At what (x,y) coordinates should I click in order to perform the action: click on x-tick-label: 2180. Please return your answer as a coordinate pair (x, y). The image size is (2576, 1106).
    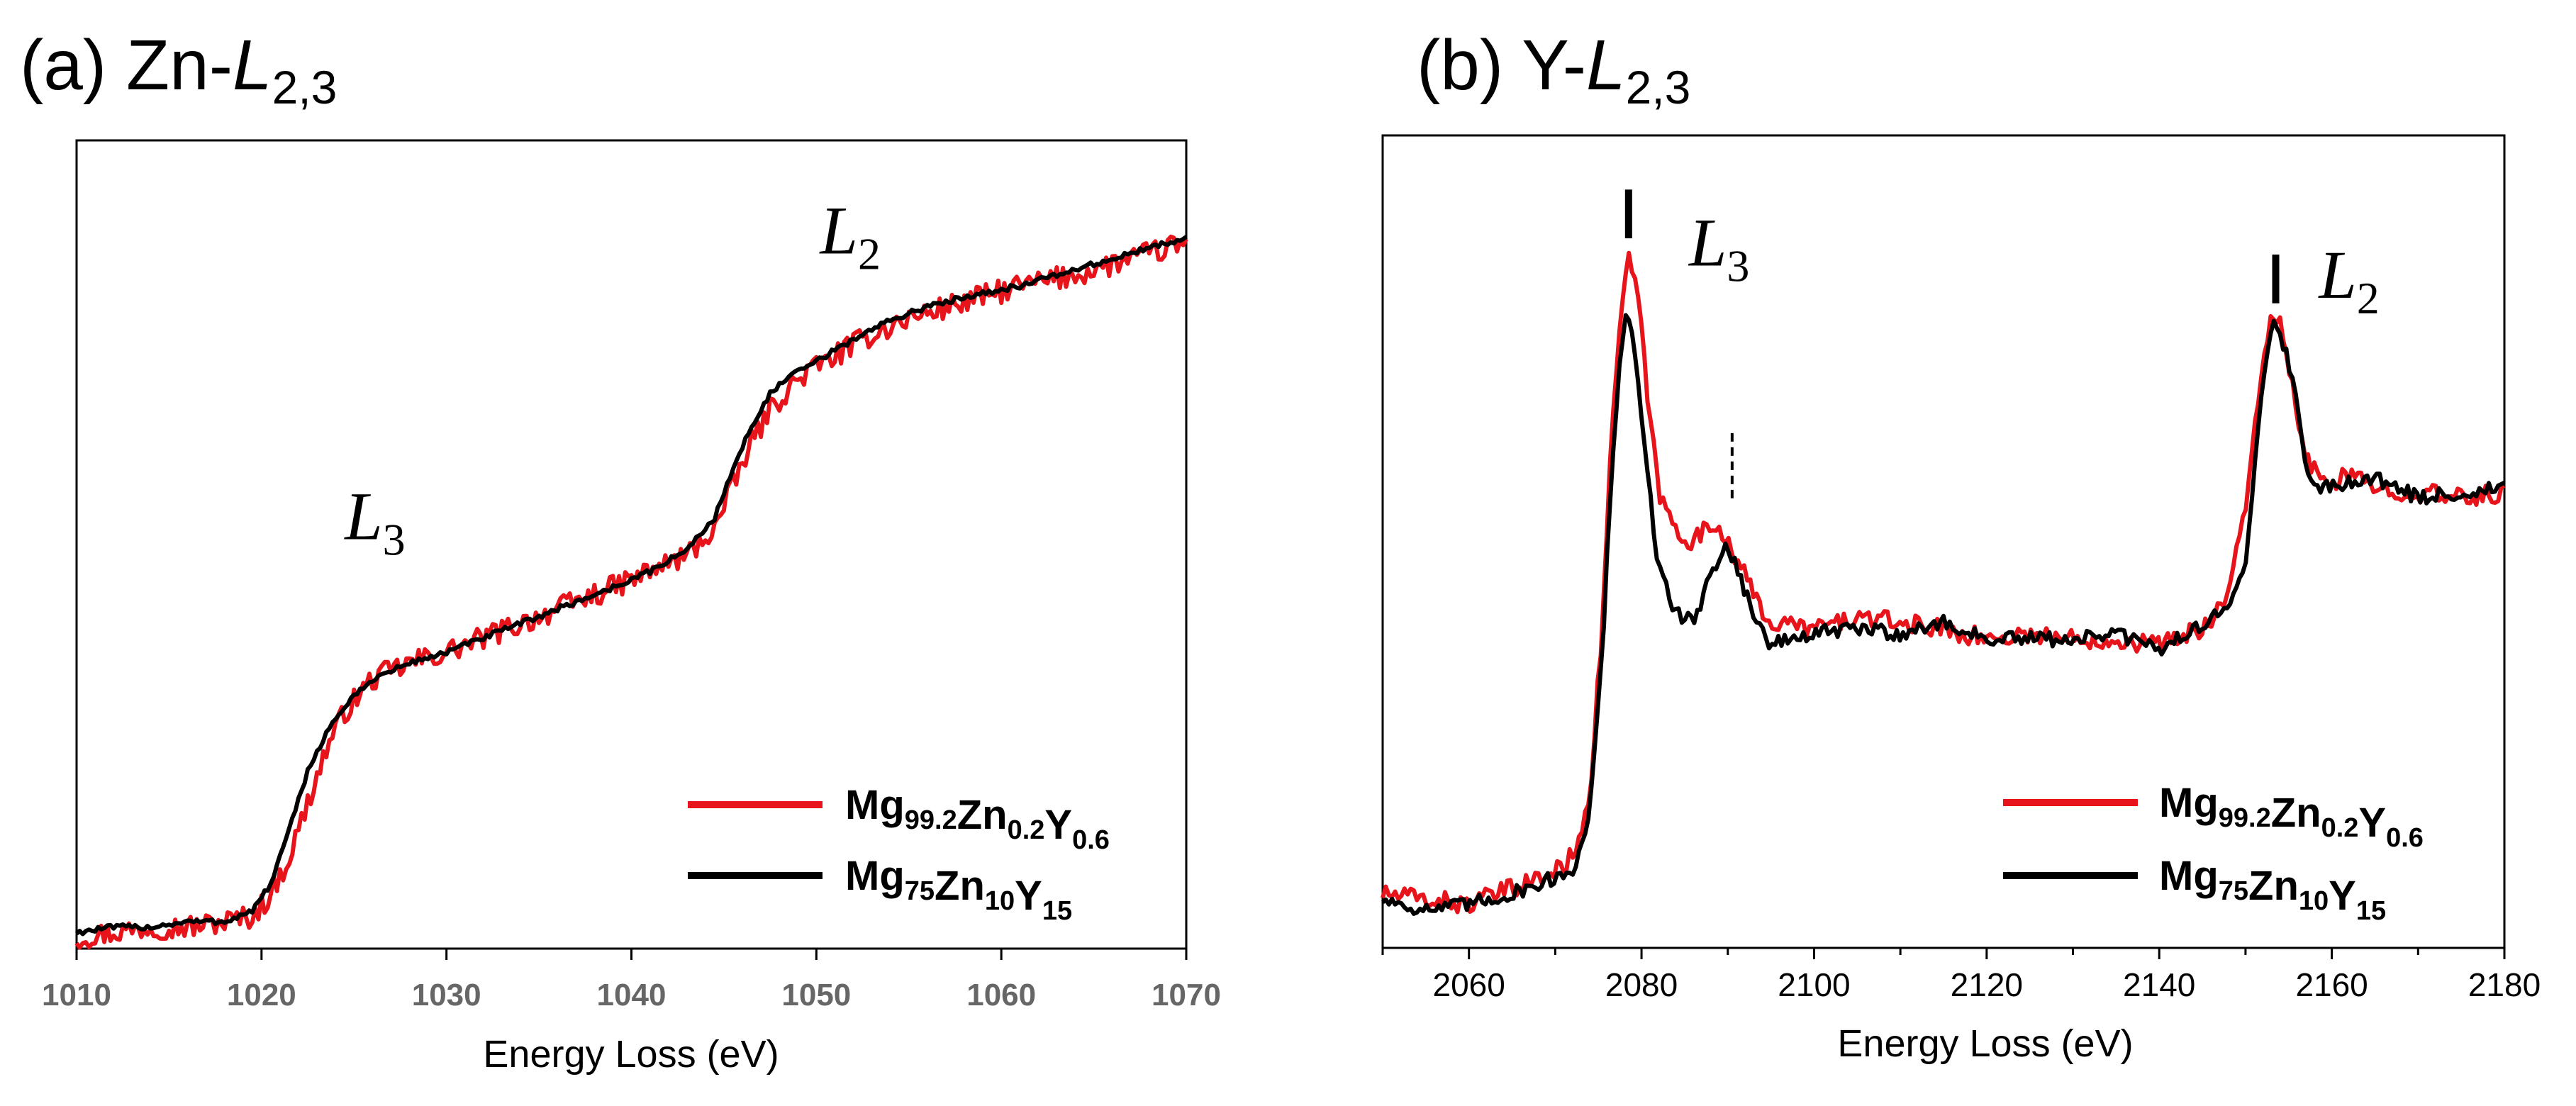
    Looking at the image, I should click on (2504, 984).